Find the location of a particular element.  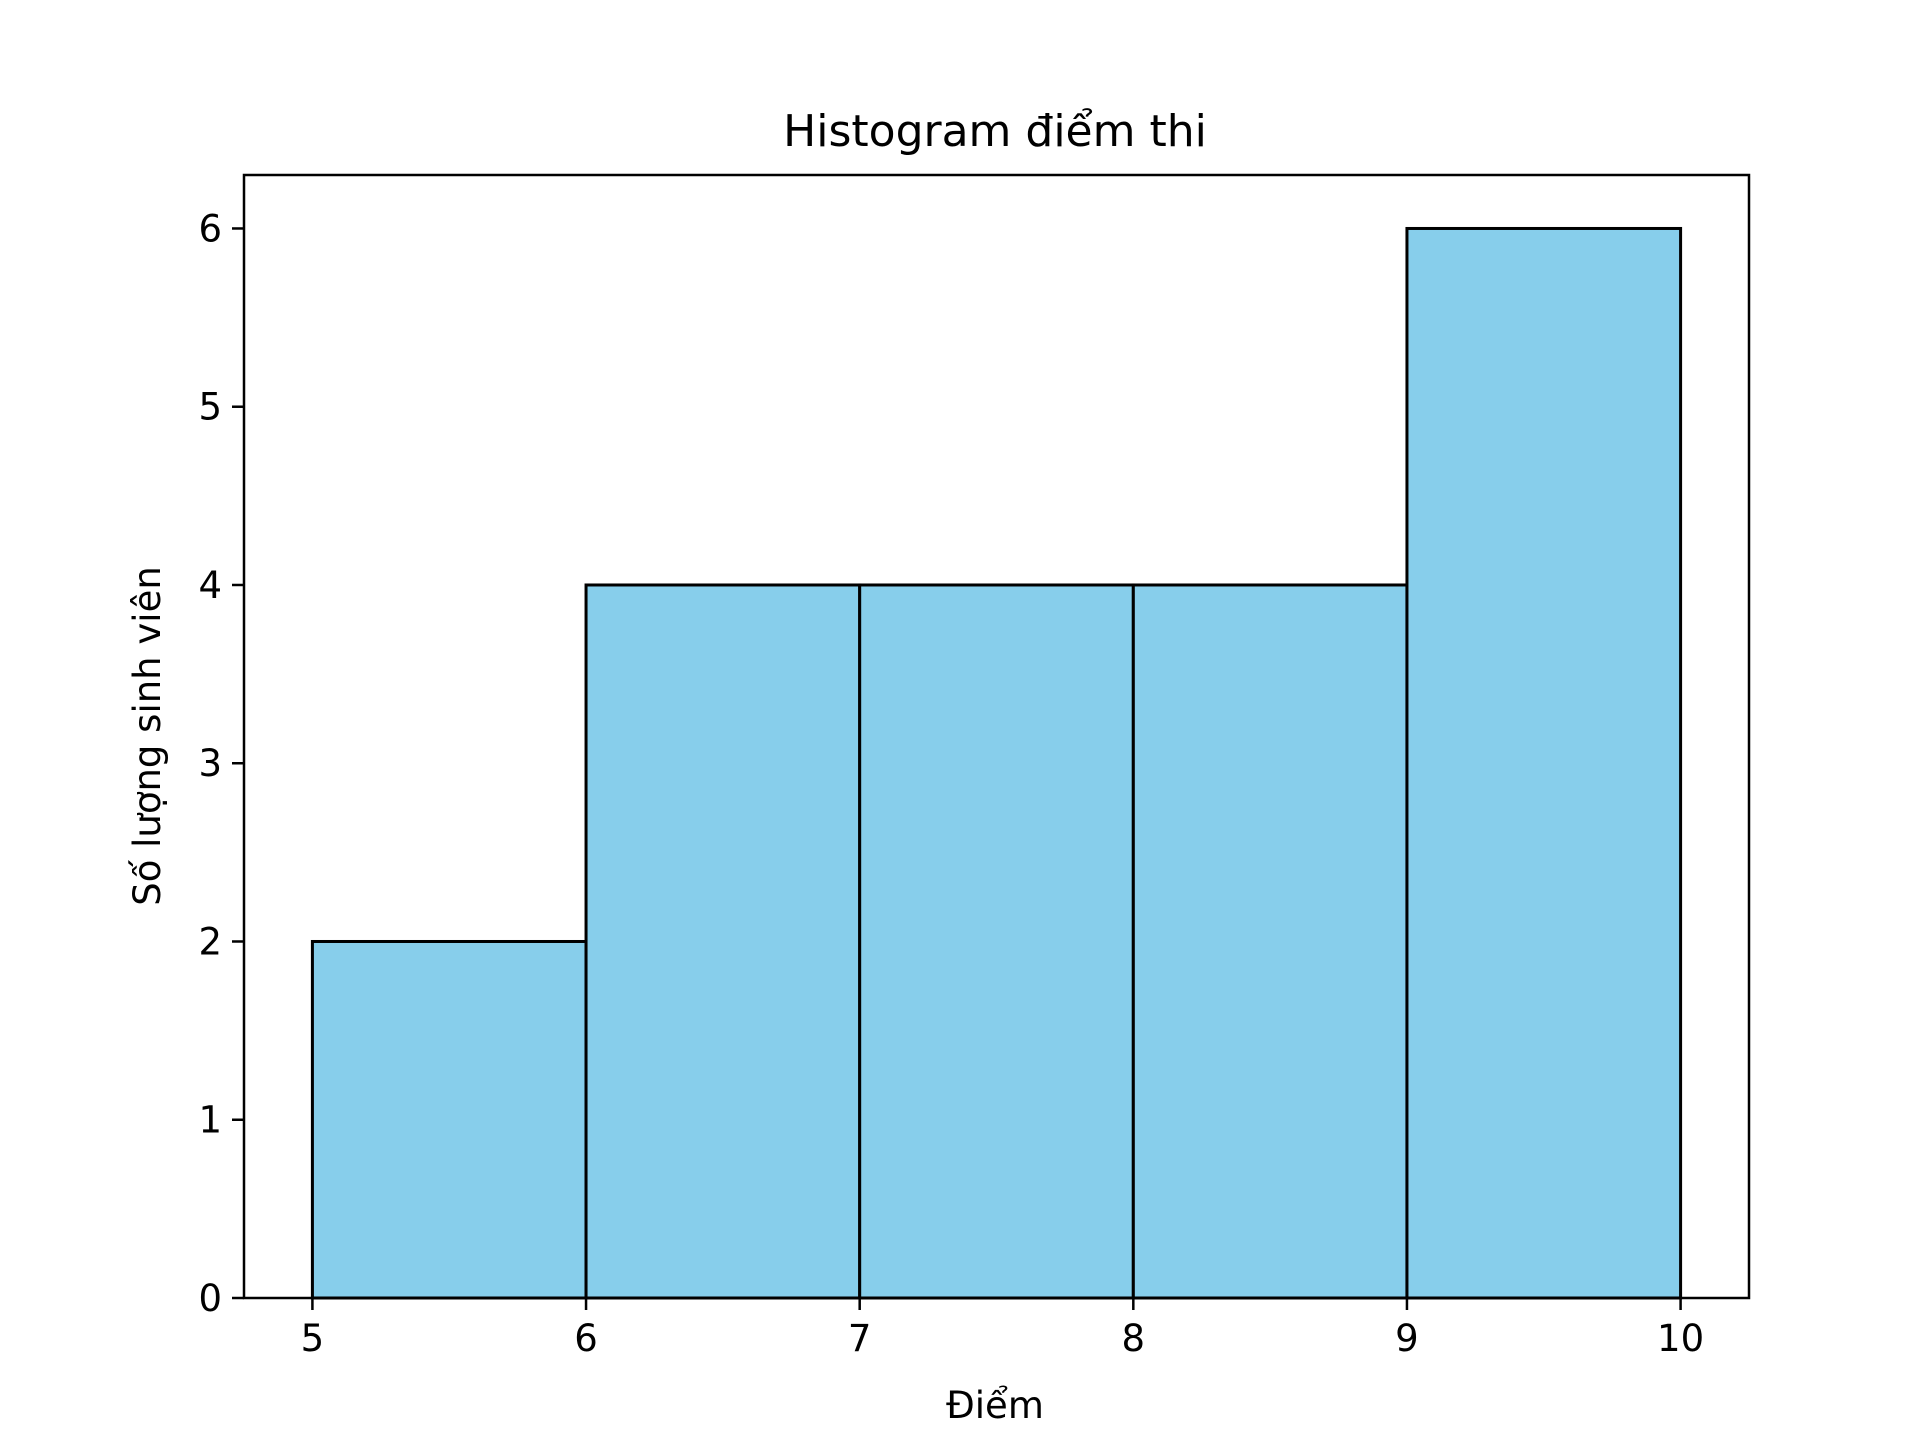

x-tick-label: 9 is located at coordinates (1407, 1338).